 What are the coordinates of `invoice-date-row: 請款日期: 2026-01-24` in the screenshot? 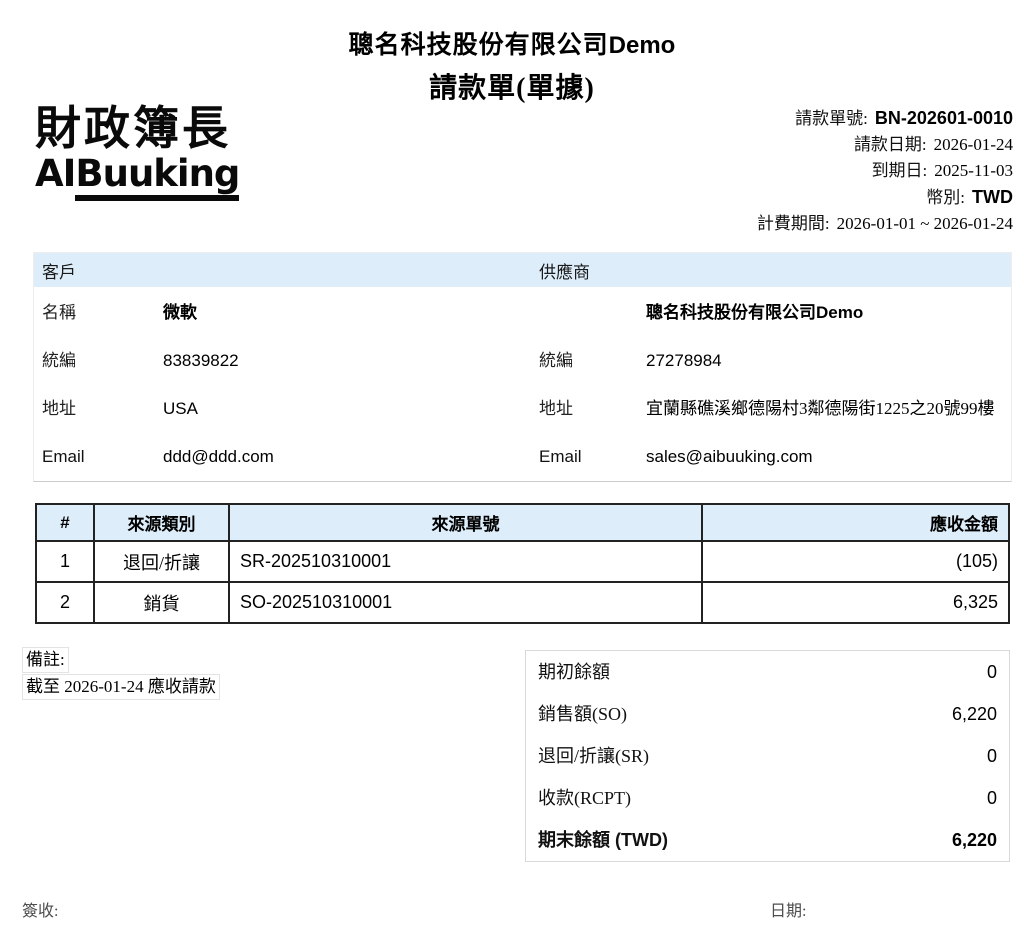 It's located at (885, 145).